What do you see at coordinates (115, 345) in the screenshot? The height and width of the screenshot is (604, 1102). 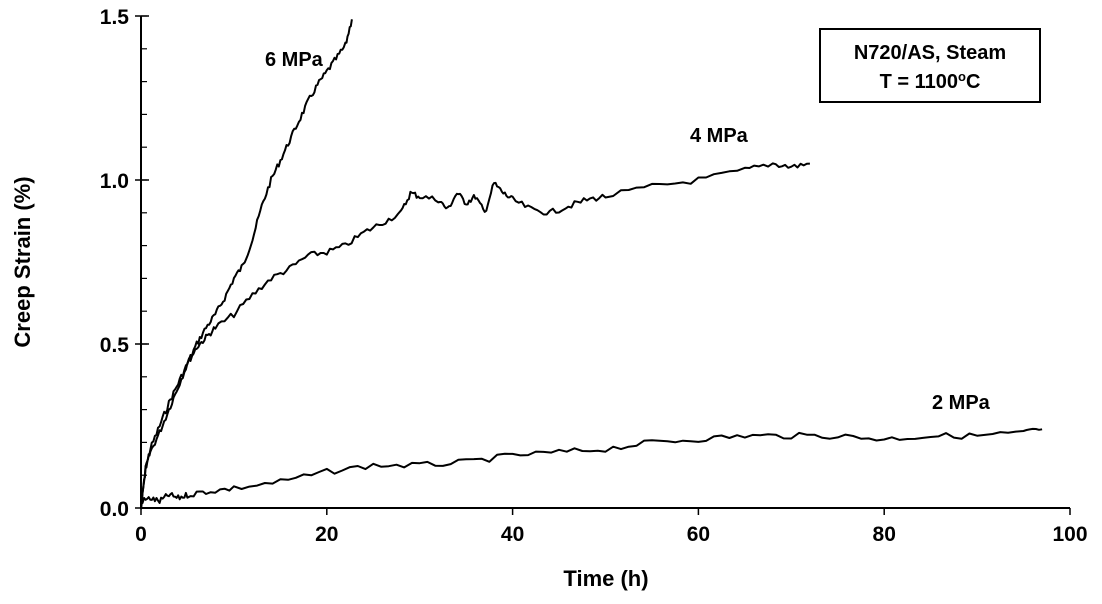 I see `y-tick-label: 0.5` at bounding box center [115, 345].